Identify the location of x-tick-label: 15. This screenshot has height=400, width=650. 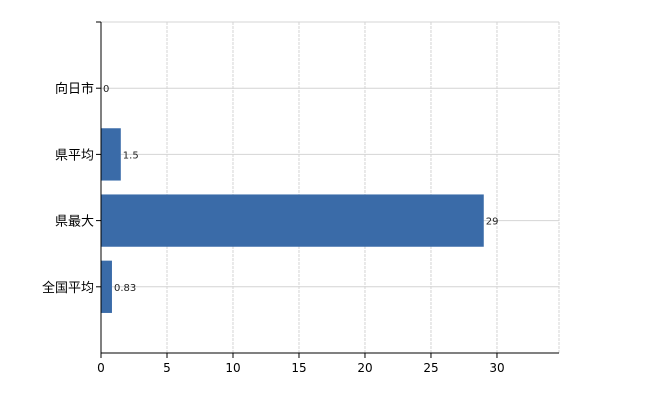
(298, 368).